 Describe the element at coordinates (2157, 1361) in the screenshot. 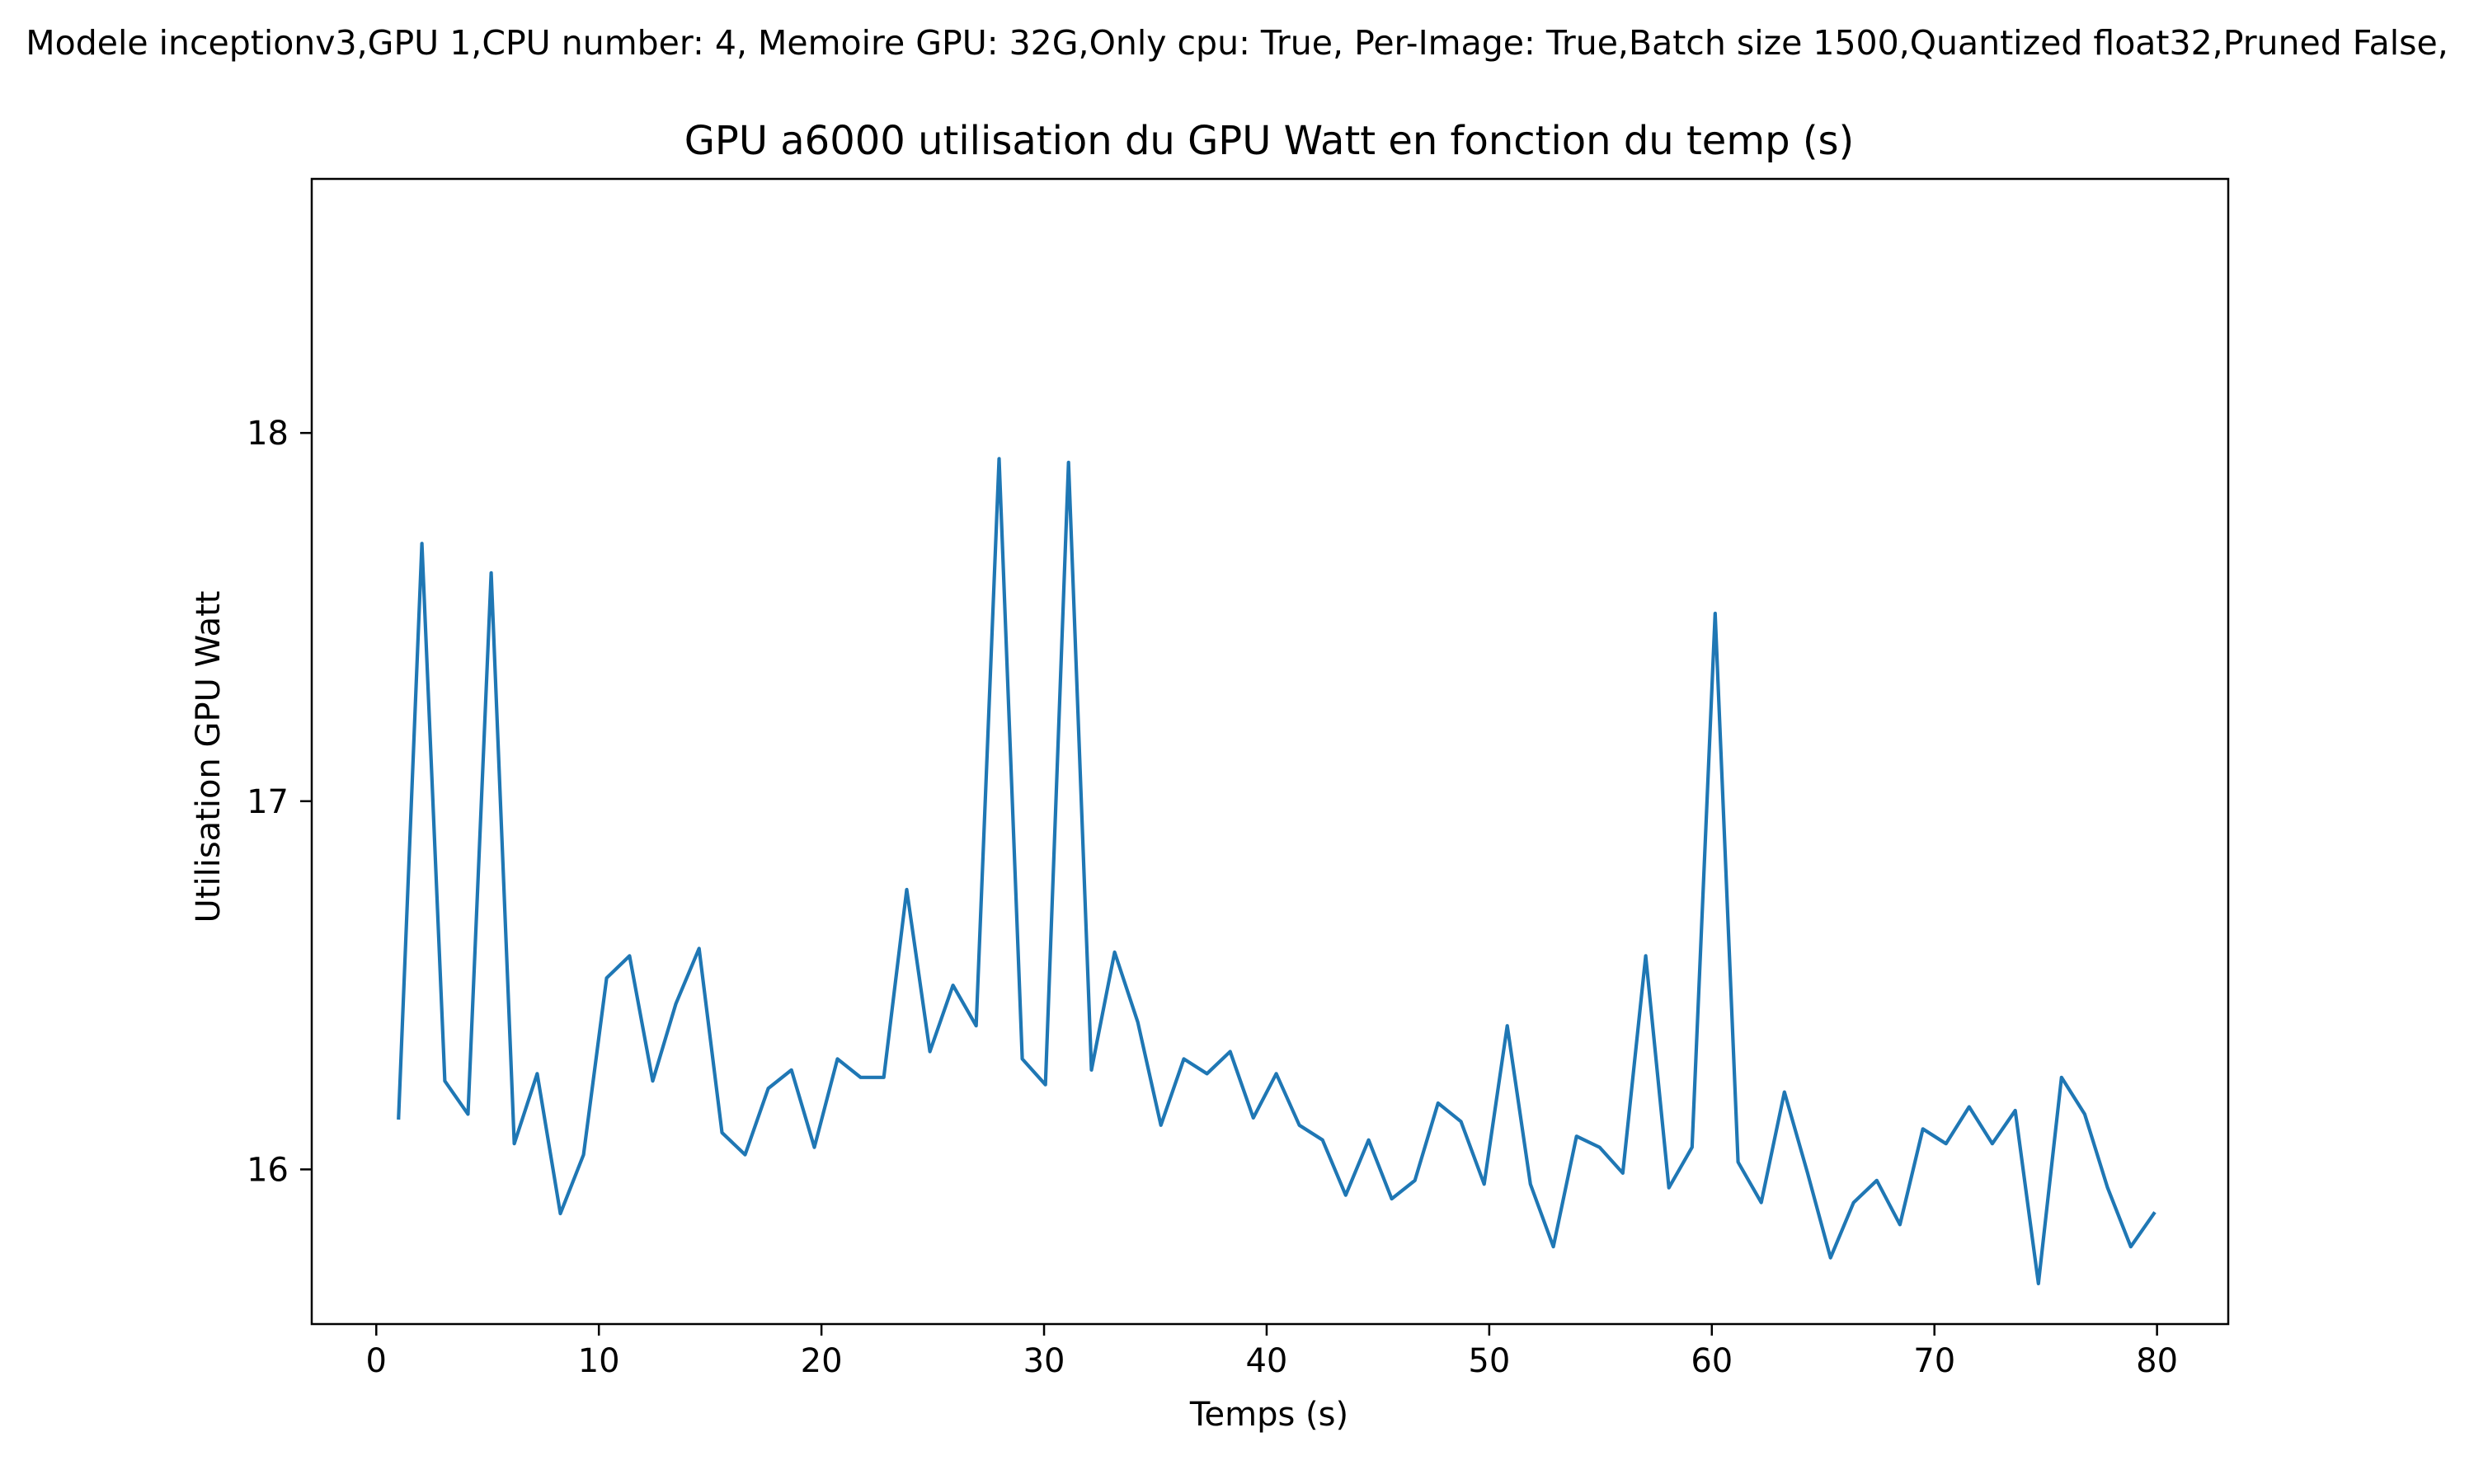

I see `x-tick-label-80: 80` at that location.